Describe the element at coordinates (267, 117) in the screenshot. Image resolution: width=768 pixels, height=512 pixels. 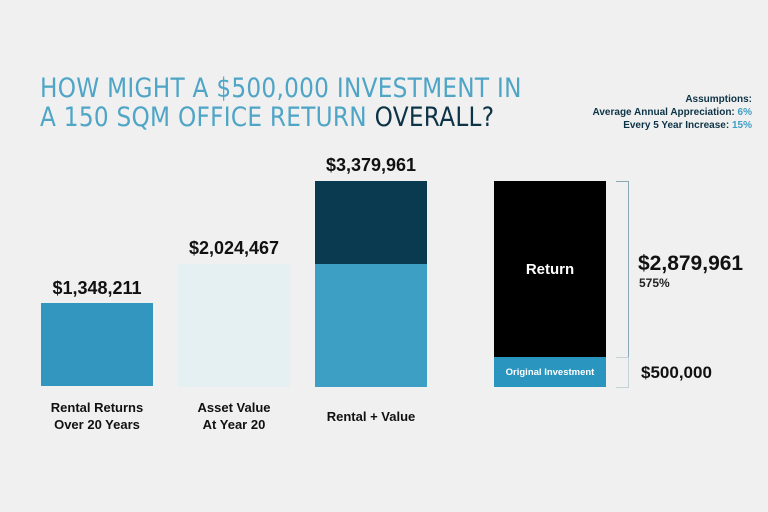
I see `title-line-2: A 150 SQM OFFICE RETURN OVERALL?` at that location.